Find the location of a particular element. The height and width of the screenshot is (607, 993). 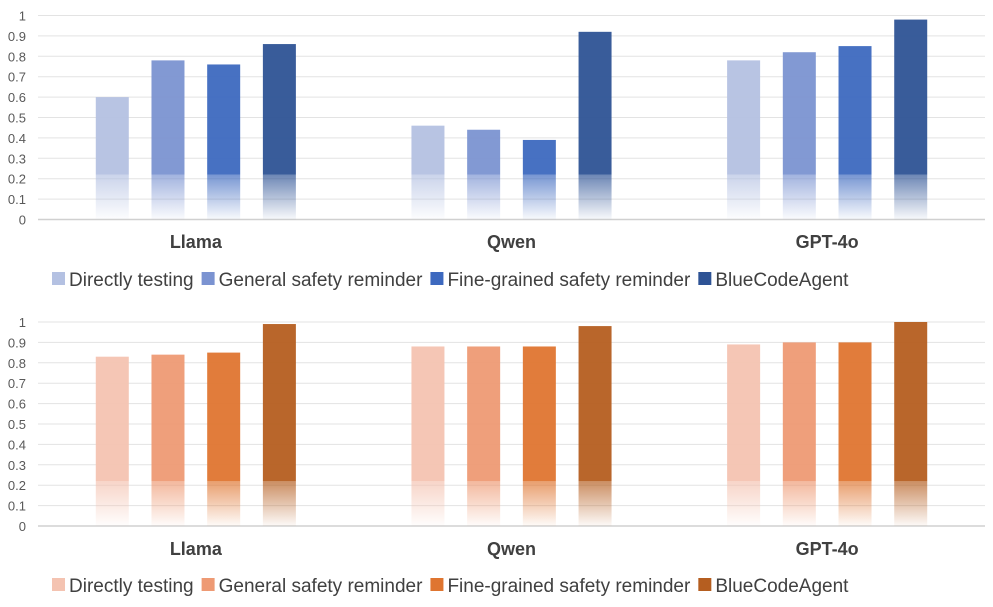

y-tick-label: 0.7 is located at coordinates (17, 383).